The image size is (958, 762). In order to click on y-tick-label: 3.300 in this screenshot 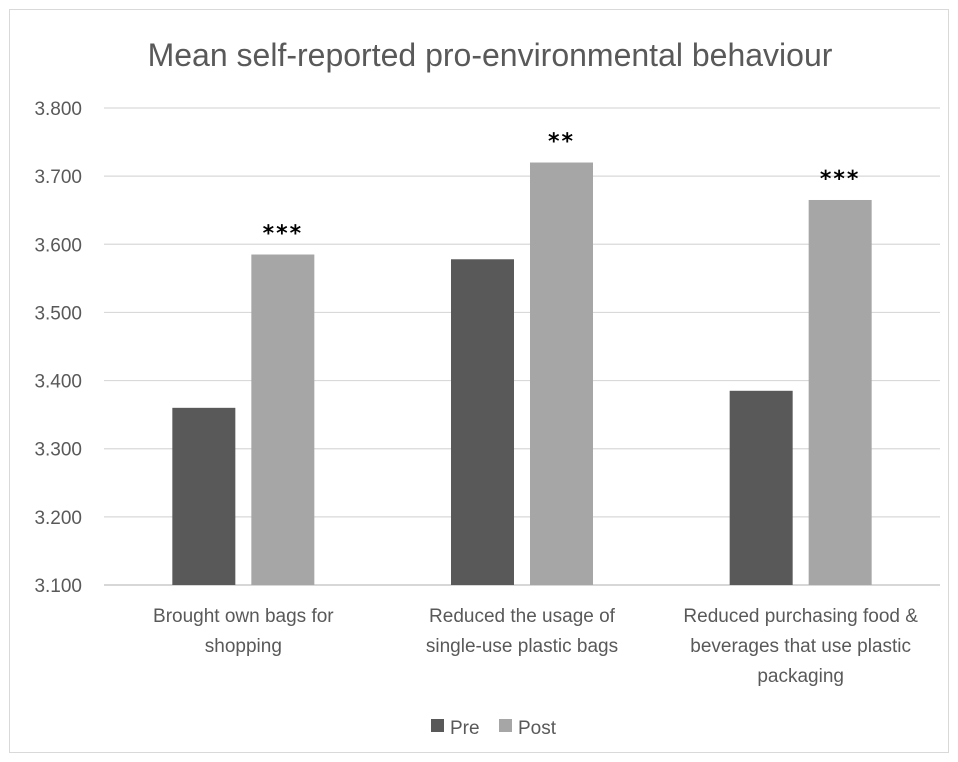, I will do `click(58, 450)`.